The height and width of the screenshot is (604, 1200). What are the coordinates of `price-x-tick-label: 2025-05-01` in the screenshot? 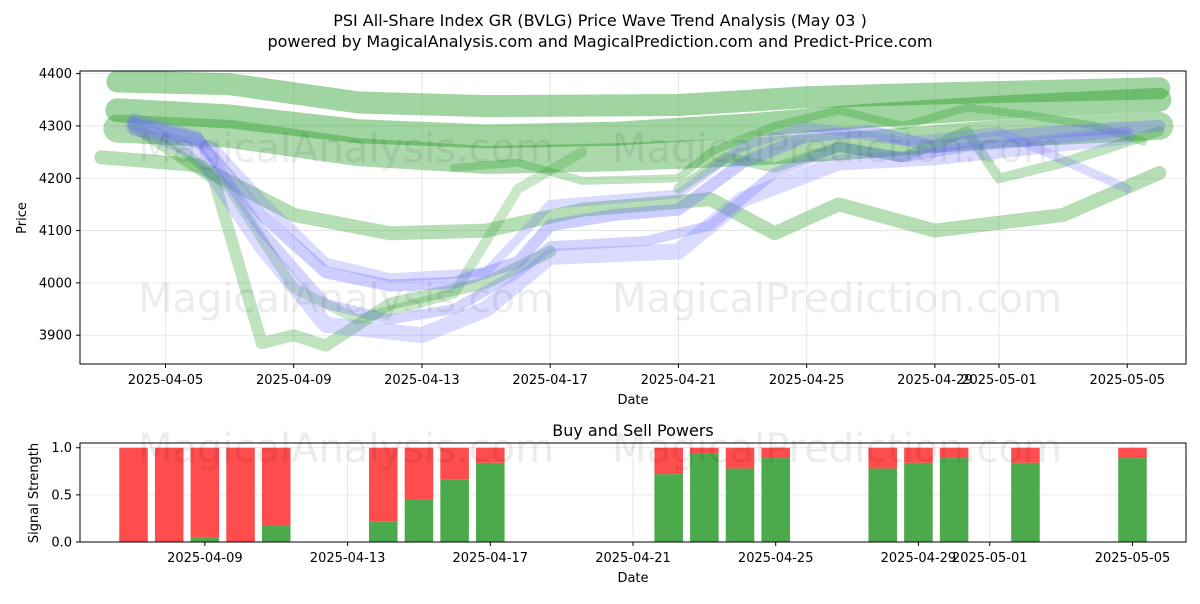 It's located at (999, 380).